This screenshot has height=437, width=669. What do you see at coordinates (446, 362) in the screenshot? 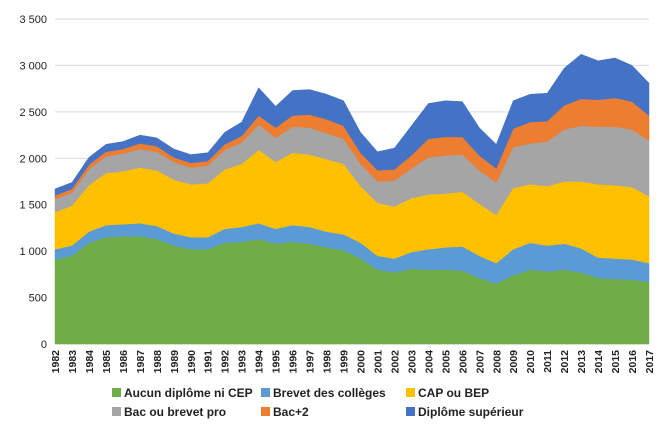
I see `x-tick-label: 2005` at bounding box center [446, 362].